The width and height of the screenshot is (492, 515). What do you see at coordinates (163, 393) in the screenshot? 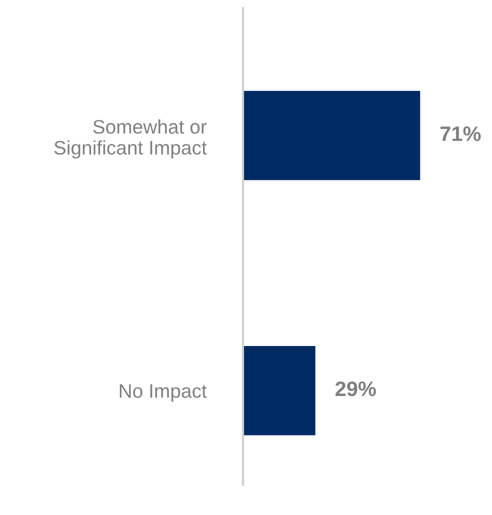
I see `y-tick-label: No Impact` at bounding box center [163, 393].